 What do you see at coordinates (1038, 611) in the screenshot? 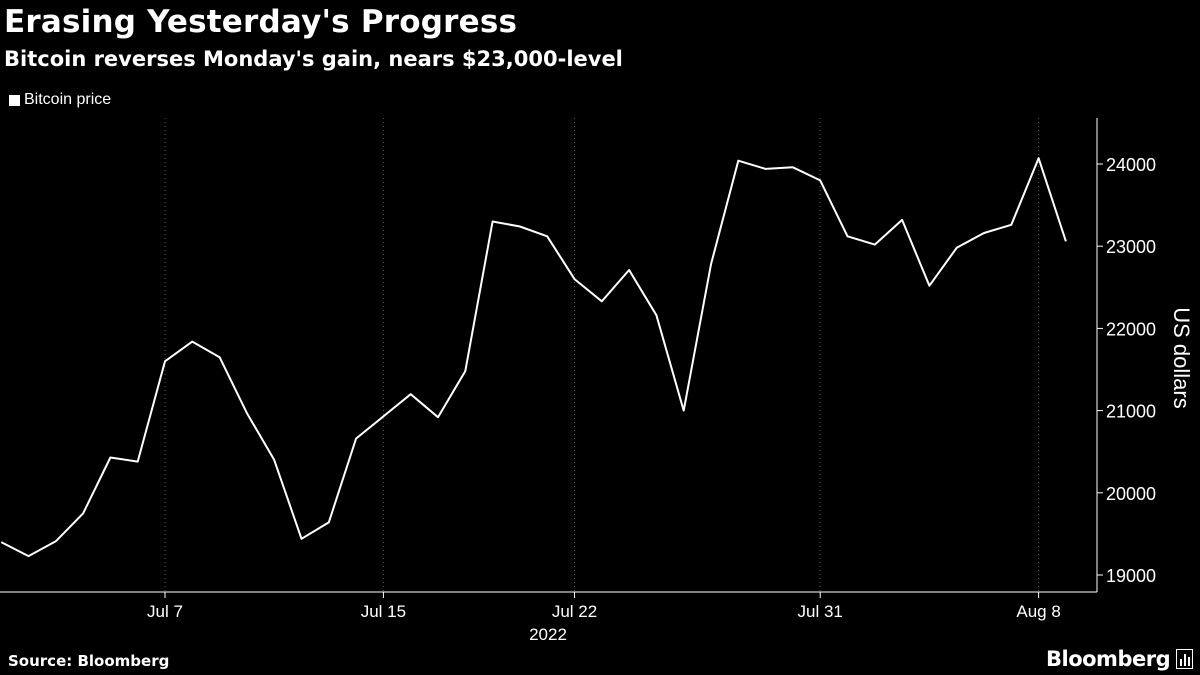
I see `x-tick-label: Aug 8` at bounding box center [1038, 611].